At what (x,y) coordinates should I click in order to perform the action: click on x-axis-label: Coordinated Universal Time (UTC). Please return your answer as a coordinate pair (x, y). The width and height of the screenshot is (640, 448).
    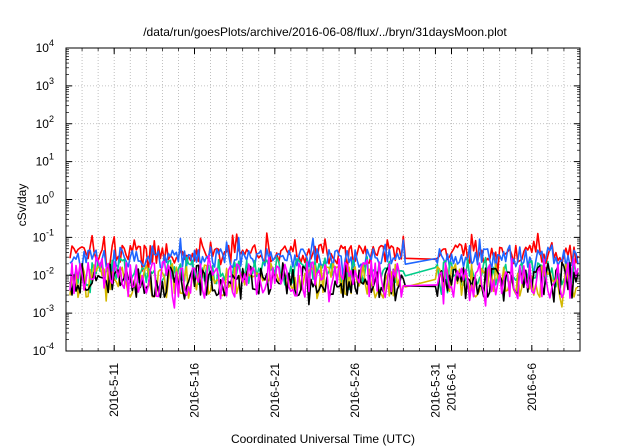
    Looking at the image, I should click on (323, 439).